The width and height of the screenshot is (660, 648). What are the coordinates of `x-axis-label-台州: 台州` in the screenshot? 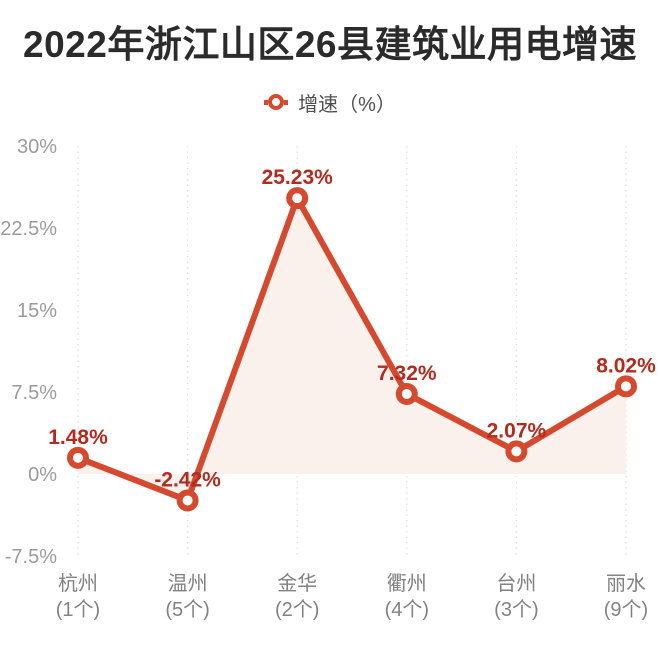 It's located at (516, 583).